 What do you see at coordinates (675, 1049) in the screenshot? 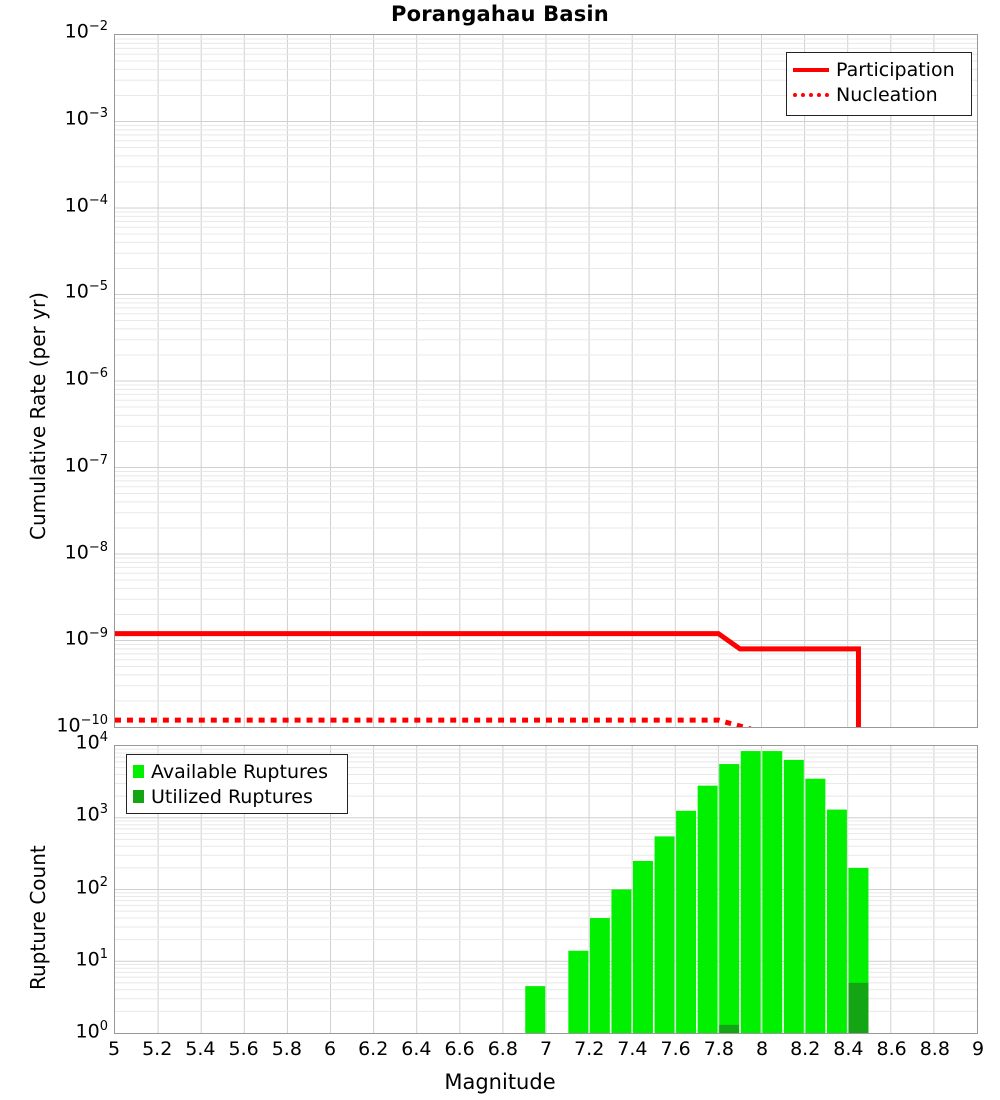
I see `x-tick: 7.6` at bounding box center [675, 1049].